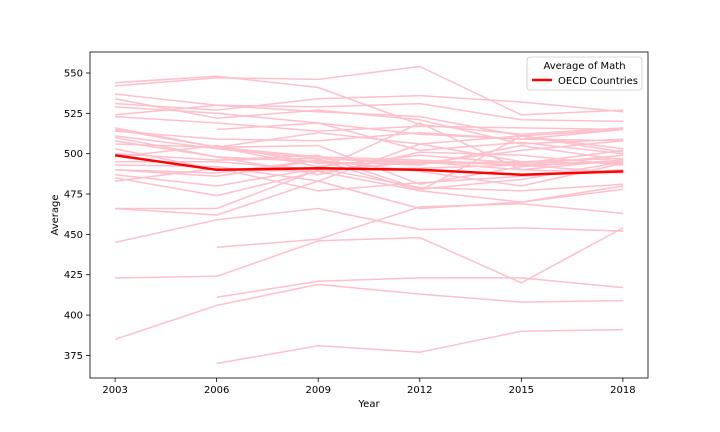 The width and height of the screenshot is (720, 432). What do you see at coordinates (73, 235) in the screenshot?
I see `y-tick-label: 450` at bounding box center [73, 235].